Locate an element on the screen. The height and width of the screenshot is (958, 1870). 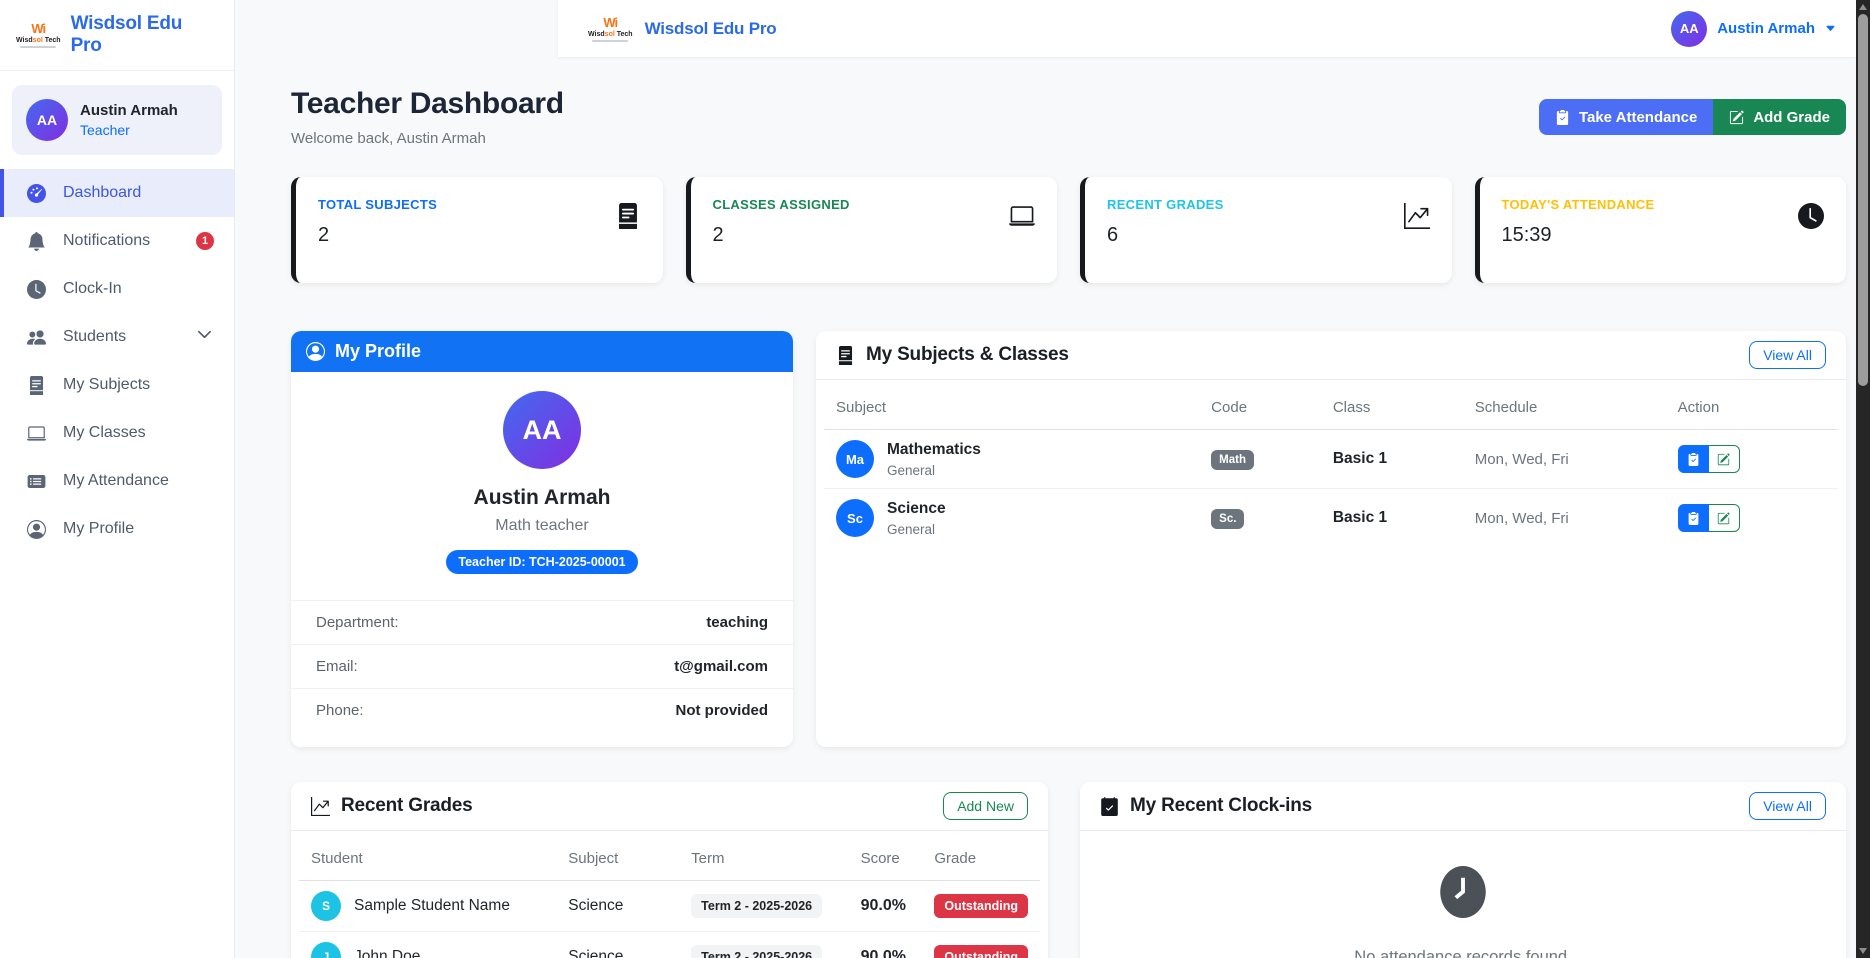
add-grade-button: Add Grade is located at coordinates (1779, 117).